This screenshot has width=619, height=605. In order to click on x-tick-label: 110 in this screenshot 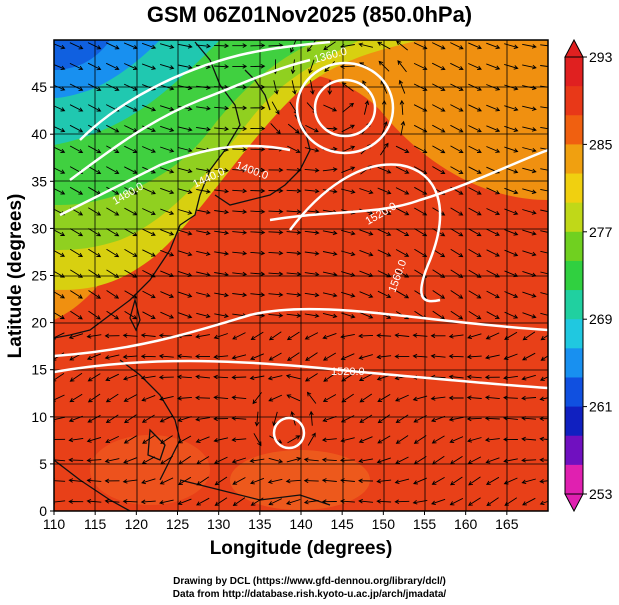, I will do `click(54, 524)`.